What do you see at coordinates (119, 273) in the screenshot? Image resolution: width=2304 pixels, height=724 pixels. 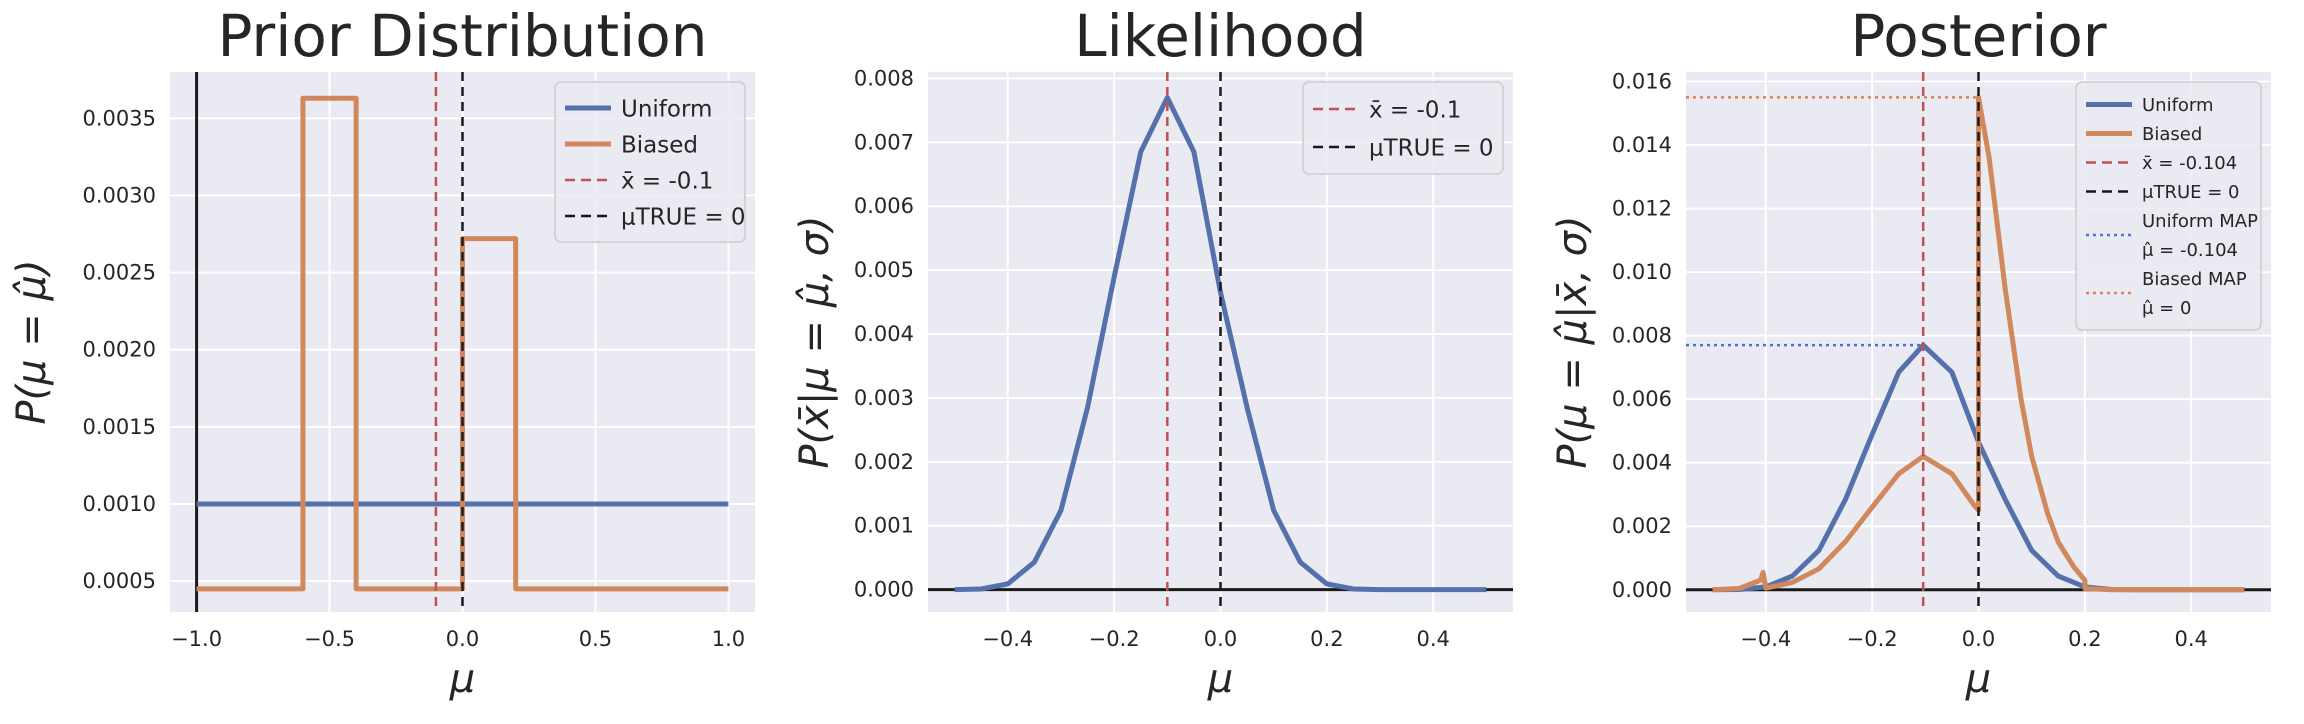 I see `y-tick-label: 0.0025` at bounding box center [119, 273].